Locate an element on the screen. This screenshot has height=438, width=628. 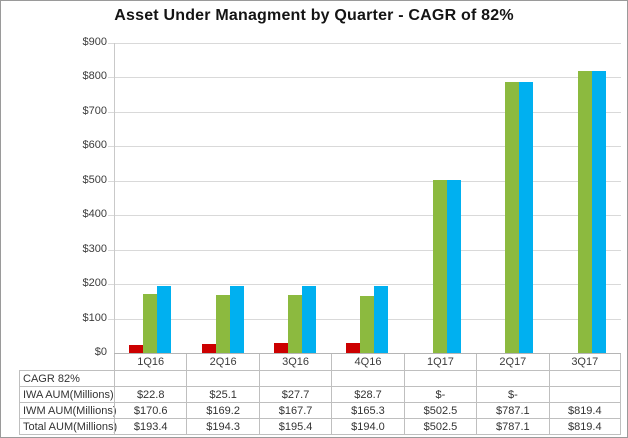
bar-group-3q17 is located at coordinates (585, 198).